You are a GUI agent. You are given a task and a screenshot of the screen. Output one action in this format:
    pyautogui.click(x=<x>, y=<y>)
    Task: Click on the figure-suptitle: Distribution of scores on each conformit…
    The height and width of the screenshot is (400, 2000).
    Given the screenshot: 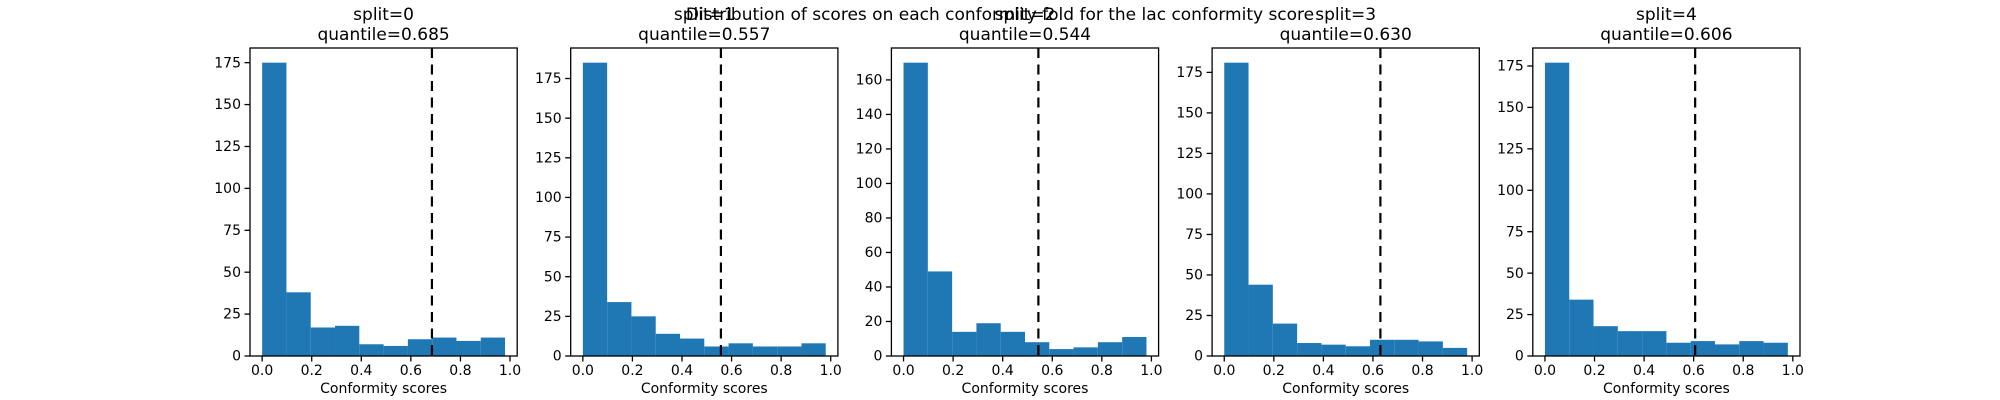 What is the action you would take?
    pyautogui.click(x=1000, y=15)
    